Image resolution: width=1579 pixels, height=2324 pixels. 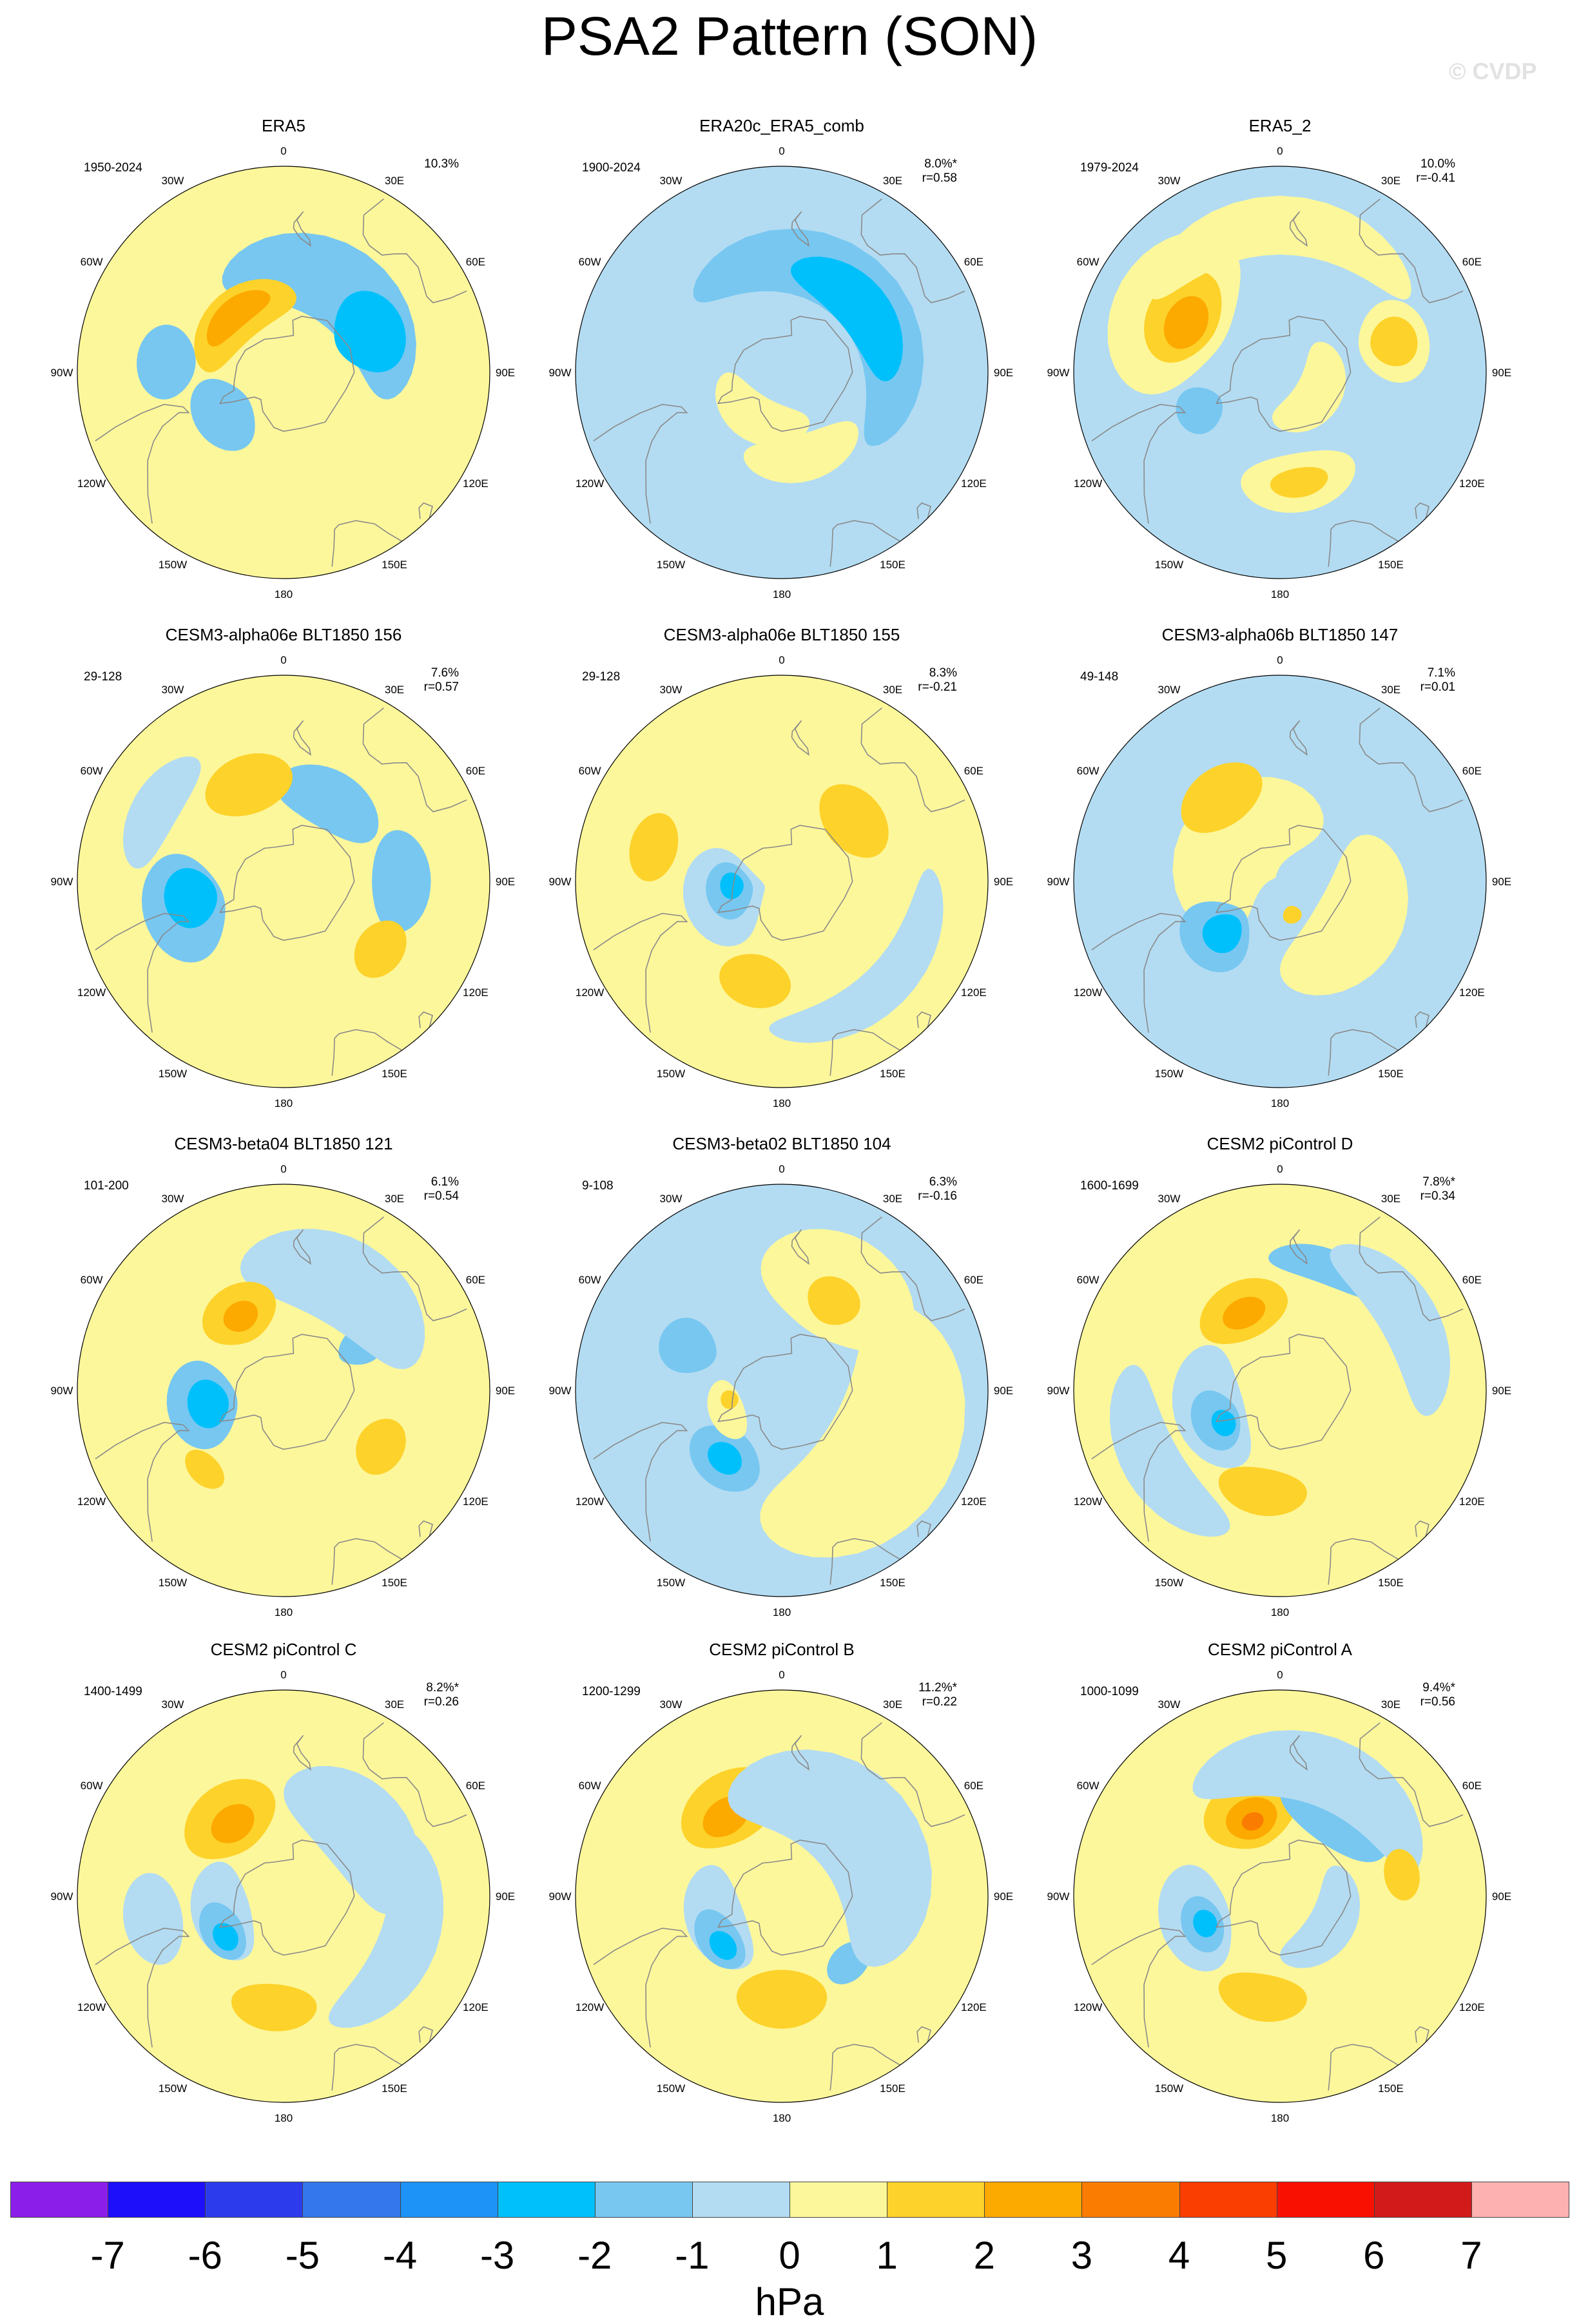 I want to click on panel-stats: 10.3%, so click(x=441, y=164).